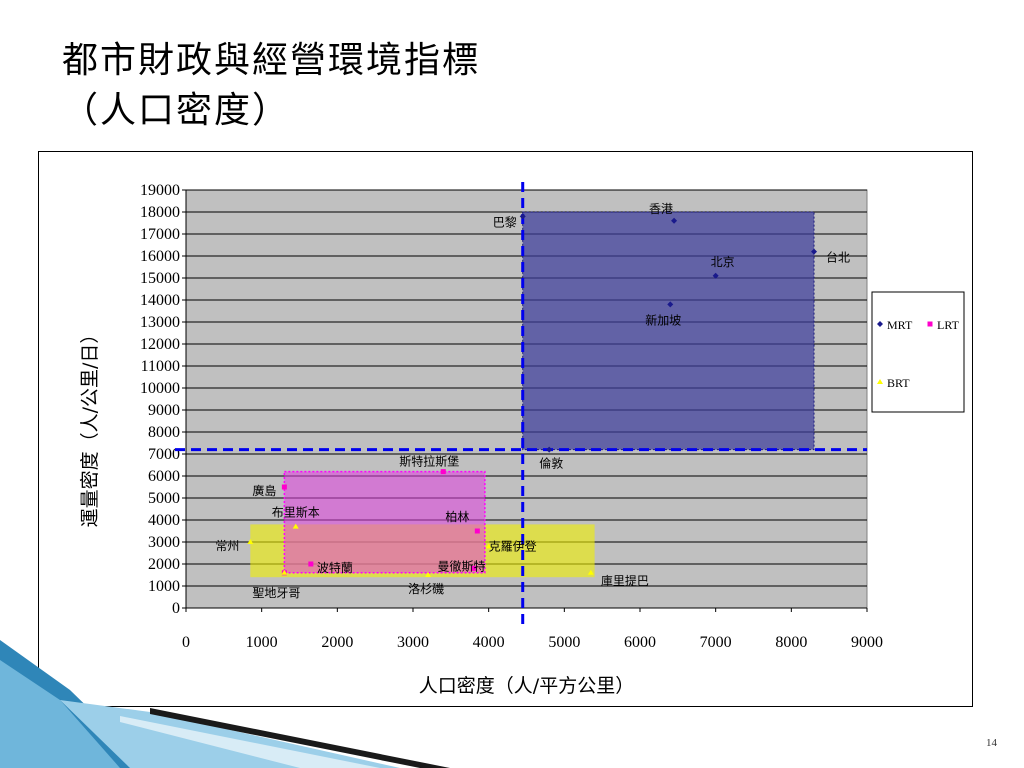 This screenshot has height=768, width=1024. Describe the element at coordinates (900, 325) in the screenshot. I see `legend-mrt-label: MRT` at that location.